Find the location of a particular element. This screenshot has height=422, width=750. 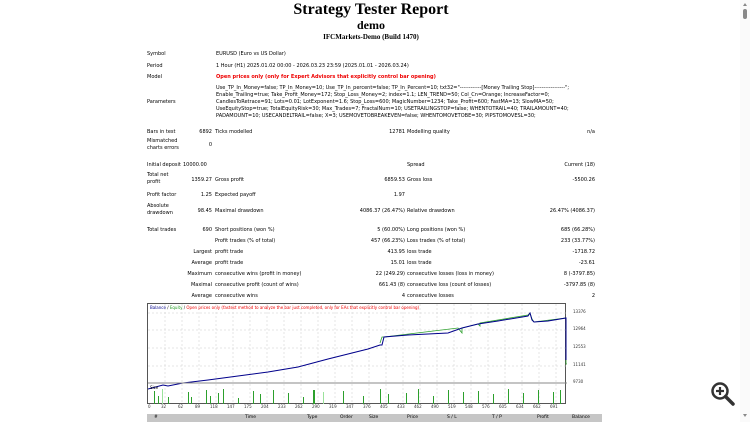

y-tick-3: 12553 is located at coordinates (579, 346).